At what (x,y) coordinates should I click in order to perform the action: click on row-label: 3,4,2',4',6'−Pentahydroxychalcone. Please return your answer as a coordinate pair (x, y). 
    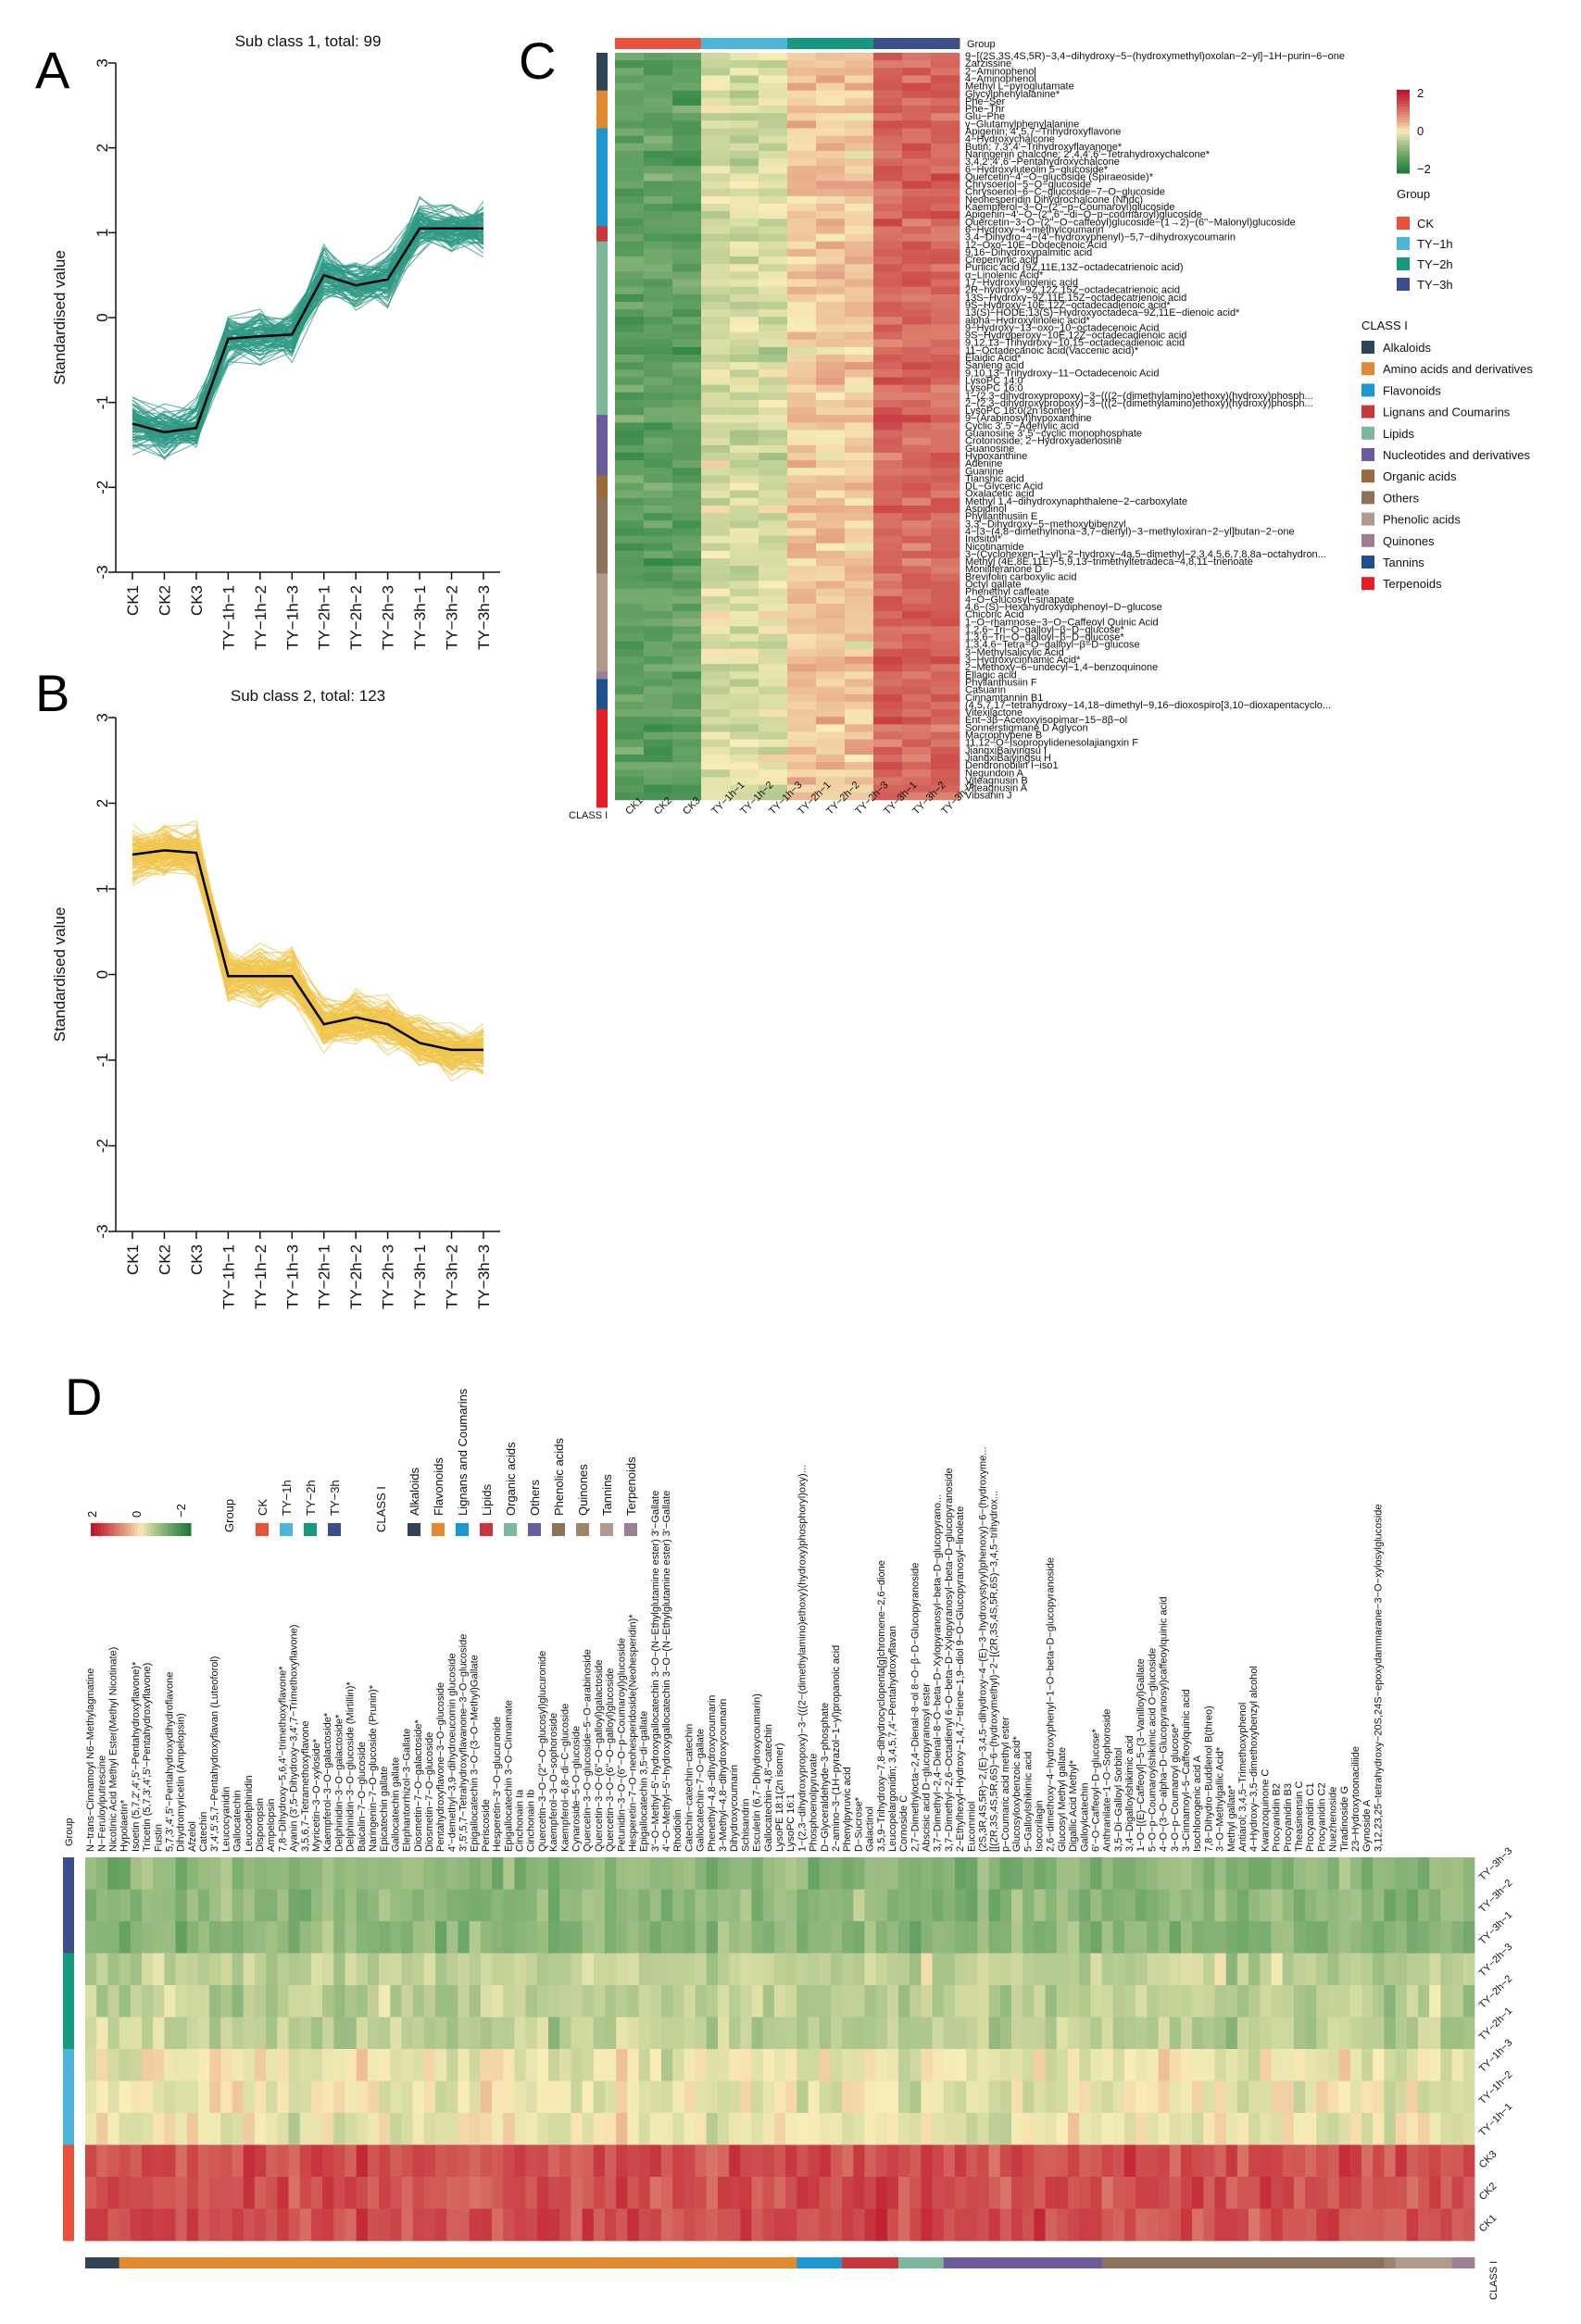
    Looking at the image, I should click on (1042, 162).